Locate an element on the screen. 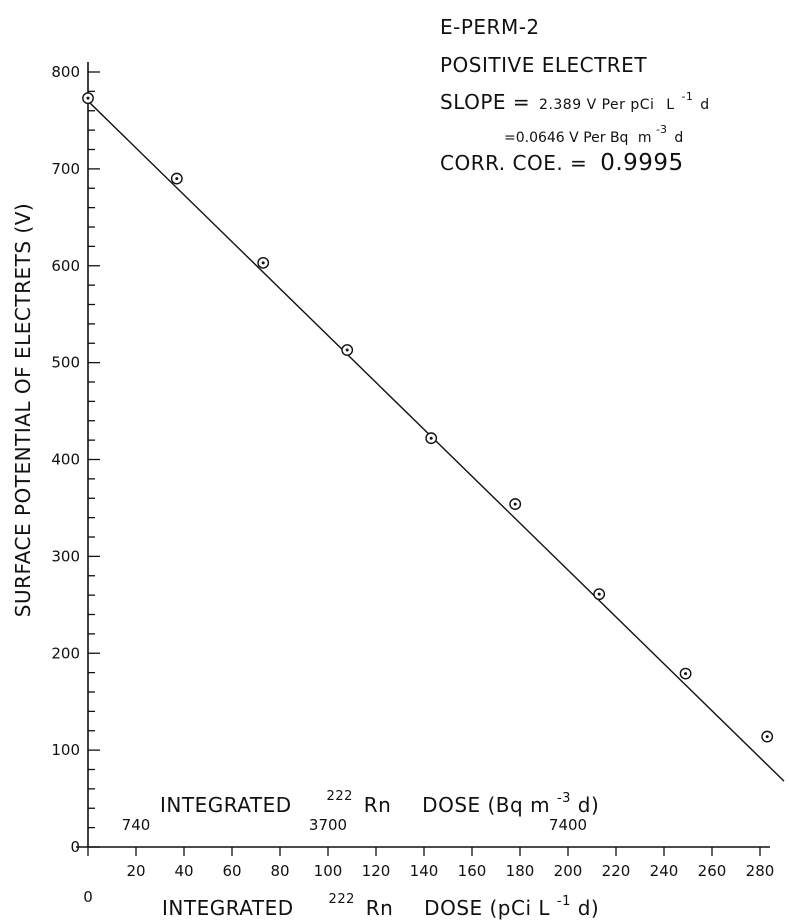  x-tick-label: 120 is located at coordinates (376, 871).